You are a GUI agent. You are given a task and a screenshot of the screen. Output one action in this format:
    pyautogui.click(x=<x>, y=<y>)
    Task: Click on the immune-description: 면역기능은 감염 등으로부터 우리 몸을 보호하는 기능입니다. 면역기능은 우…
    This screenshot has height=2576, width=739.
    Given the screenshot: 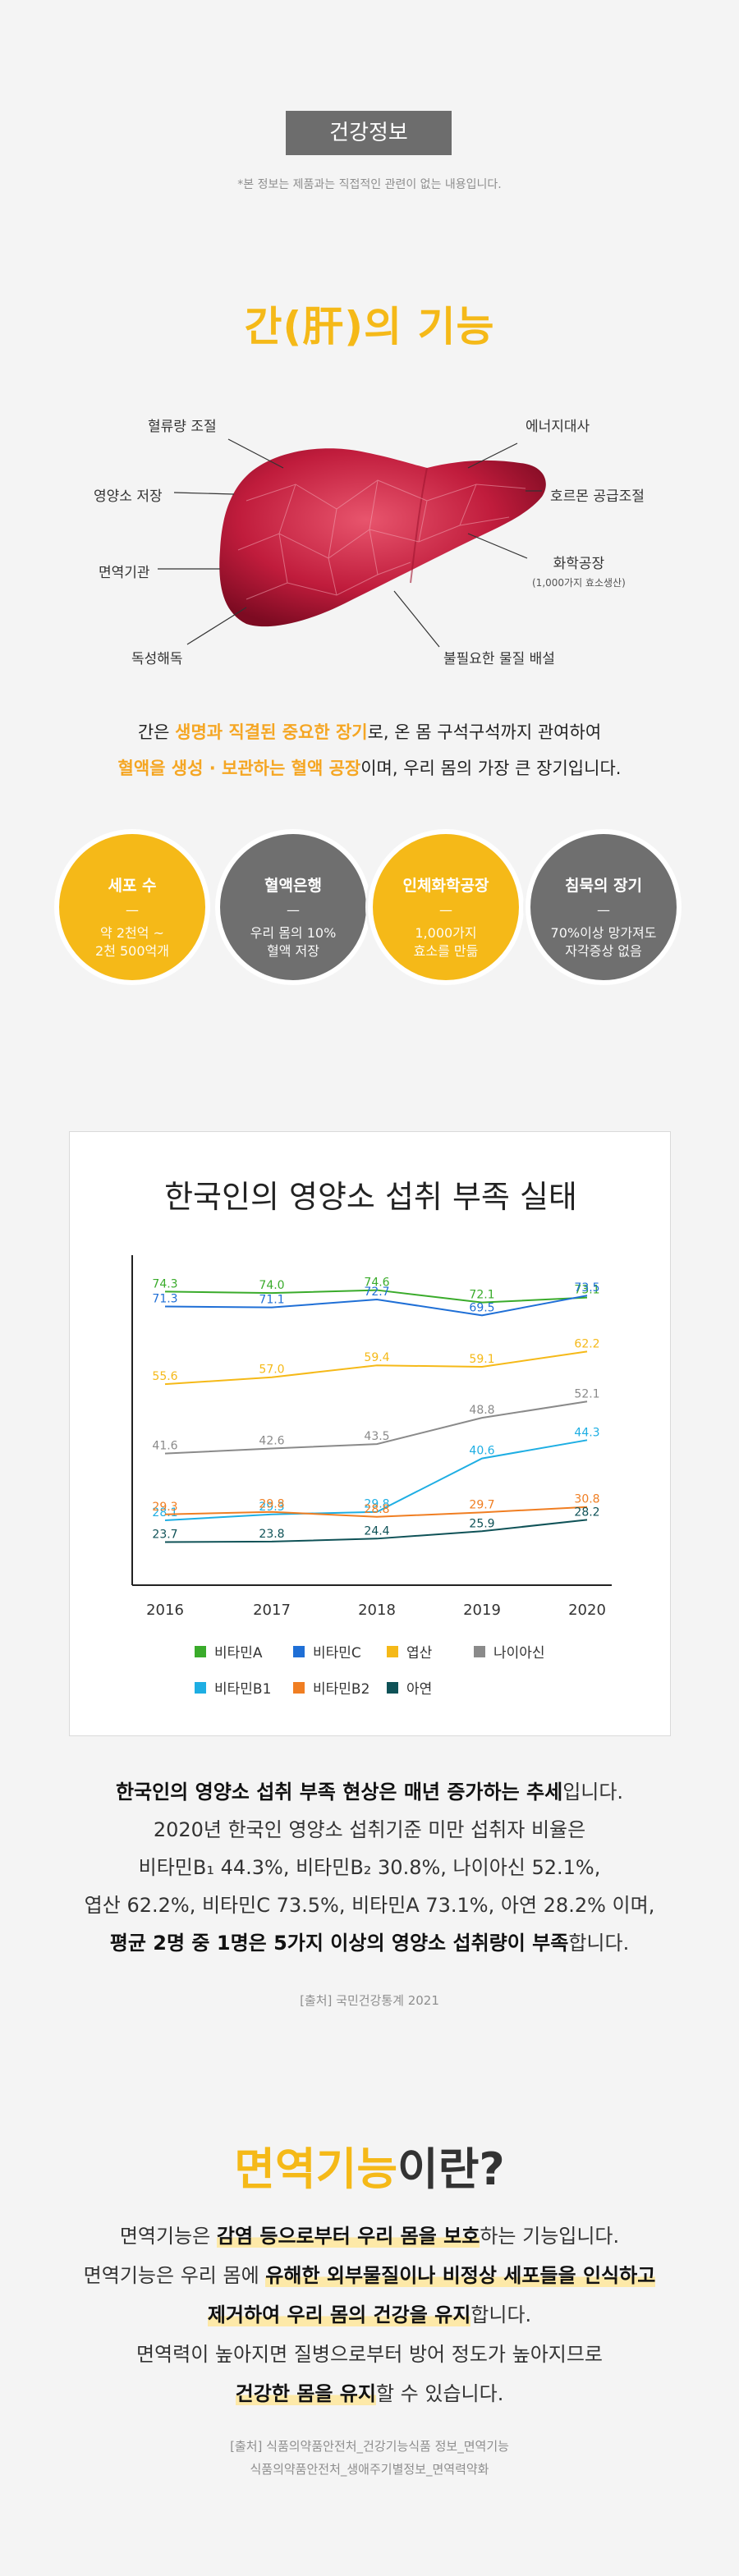 What is the action you would take?
    pyautogui.click(x=369, y=2314)
    